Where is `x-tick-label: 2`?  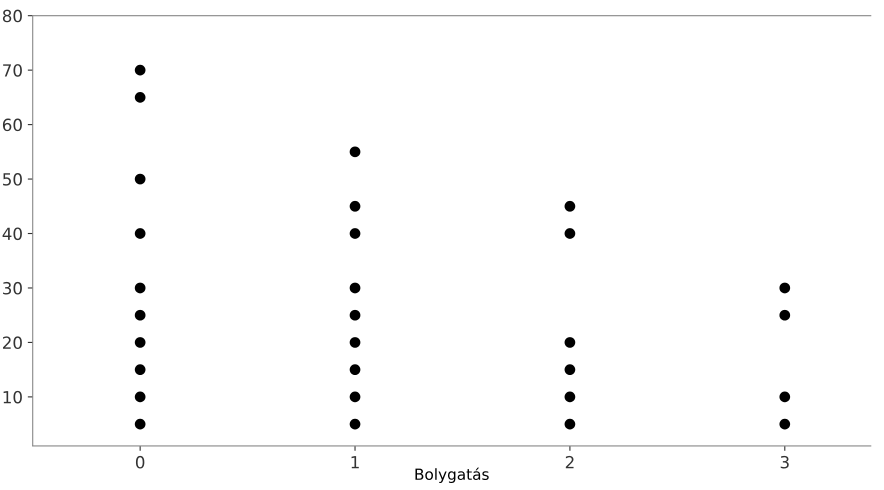 x-tick-label: 2 is located at coordinates (570, 462).